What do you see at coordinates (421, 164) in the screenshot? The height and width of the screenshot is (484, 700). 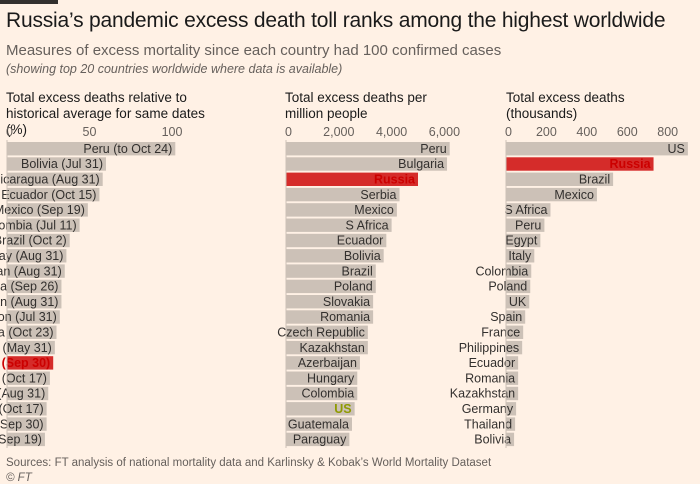 I see `bar-label-per-million-1: Bulgaria` at bounding box center [421, 164].